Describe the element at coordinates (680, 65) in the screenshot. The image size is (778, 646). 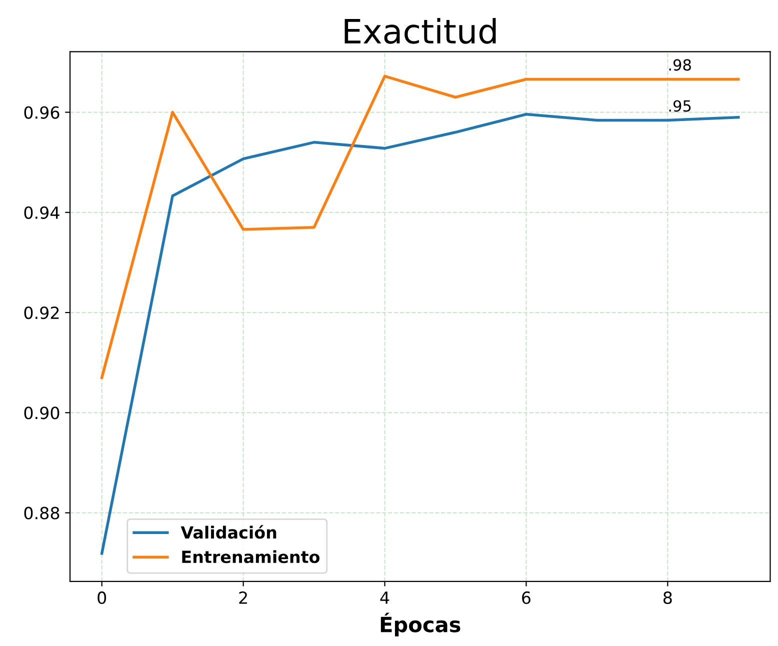
I see `annotation: .98` at that location.